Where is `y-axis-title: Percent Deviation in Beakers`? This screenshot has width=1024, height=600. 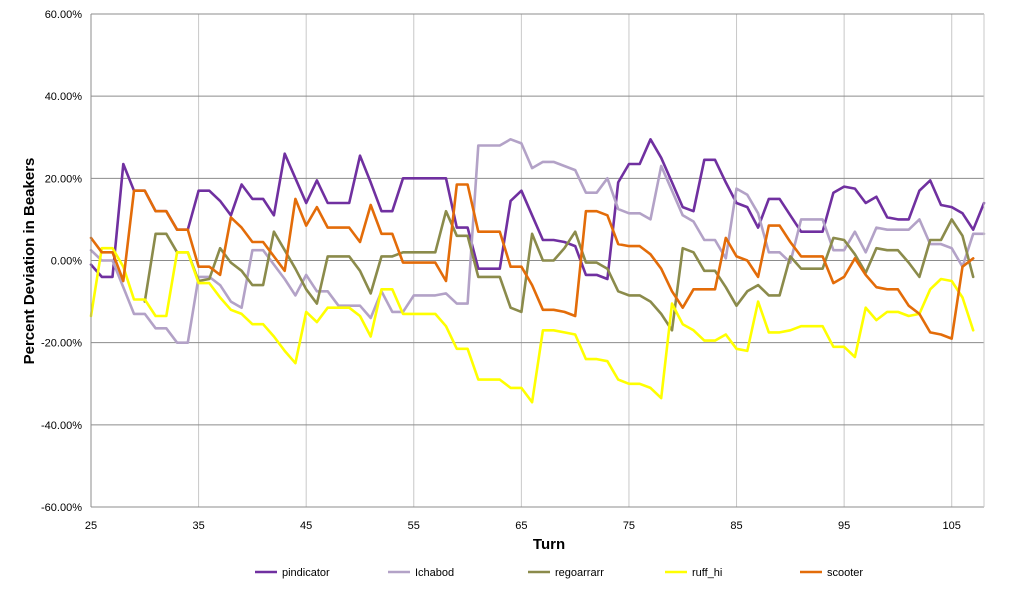
y-axis-title: Percent Deviation in Beakers is located at coordinates (29, 261).